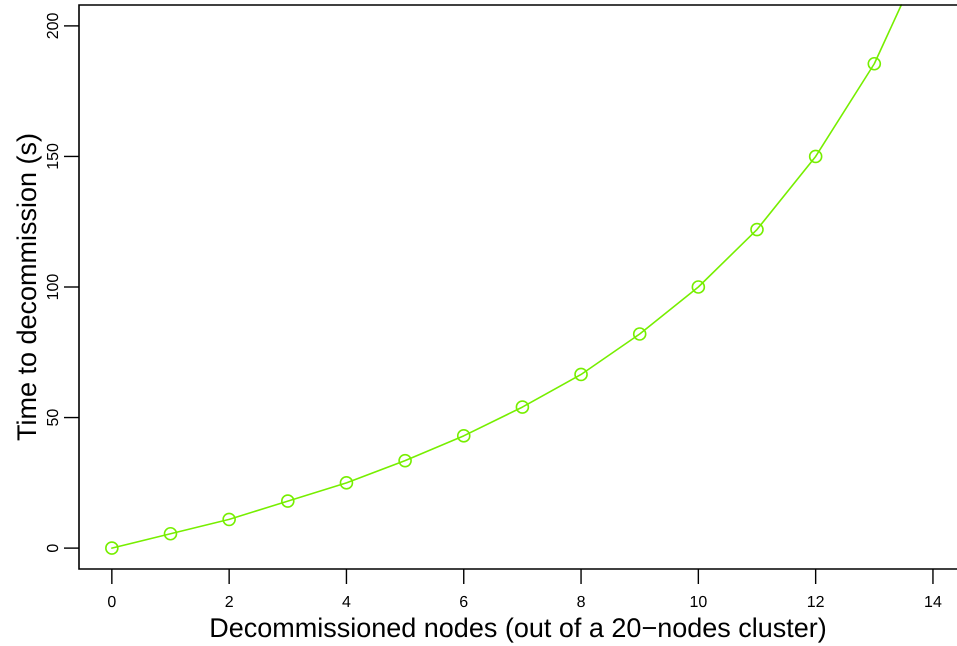 The height and width of the screenshot is (646, 957). I want to click on y-tick-label: 150, so click(53, 156).